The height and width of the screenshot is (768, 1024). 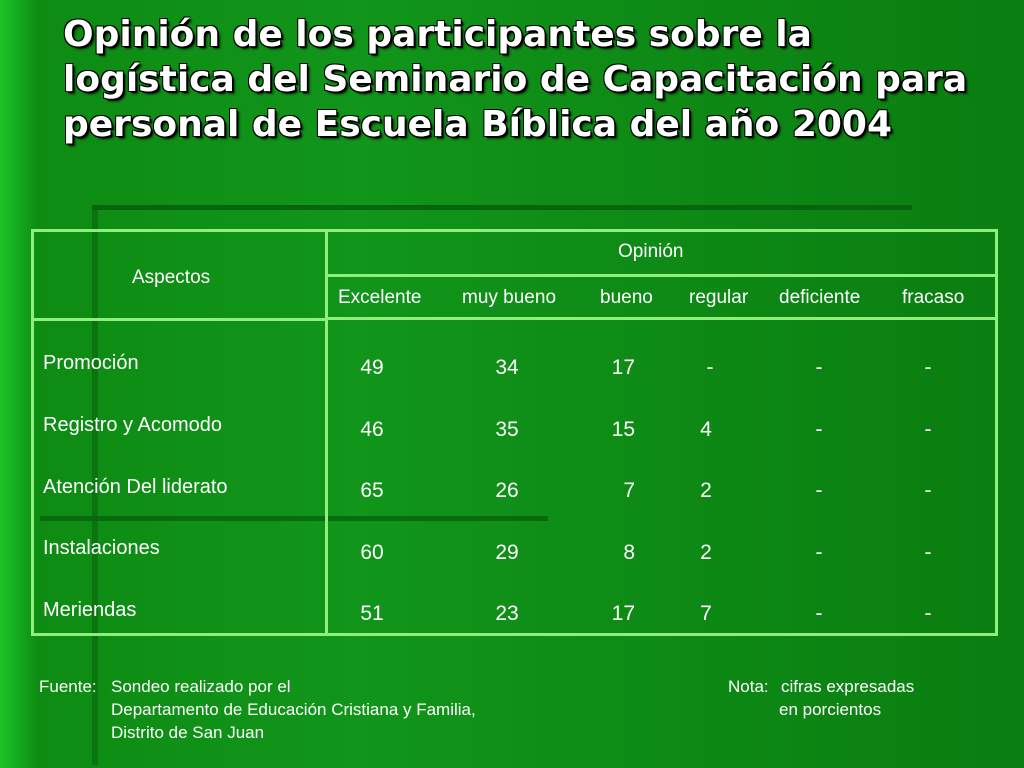 I want to click on source-line-3: Distrito de San Juan, so click(x=188, y=732).